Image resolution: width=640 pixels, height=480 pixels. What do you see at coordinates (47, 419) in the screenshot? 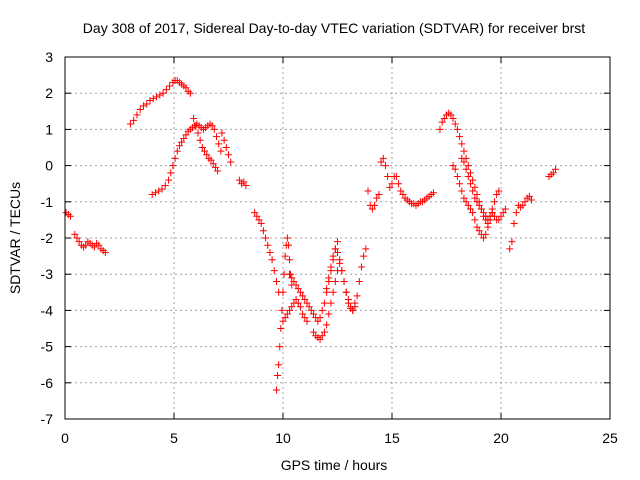
I see `y-tick-label: -7` at bounding box center [47, 419].